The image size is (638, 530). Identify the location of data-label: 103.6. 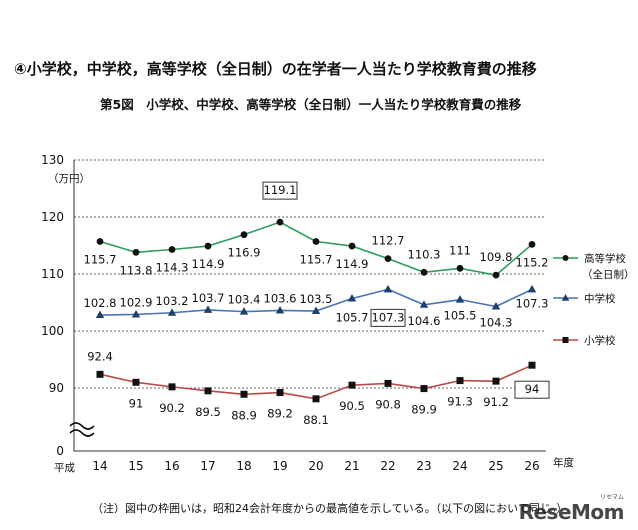
(280, 298).